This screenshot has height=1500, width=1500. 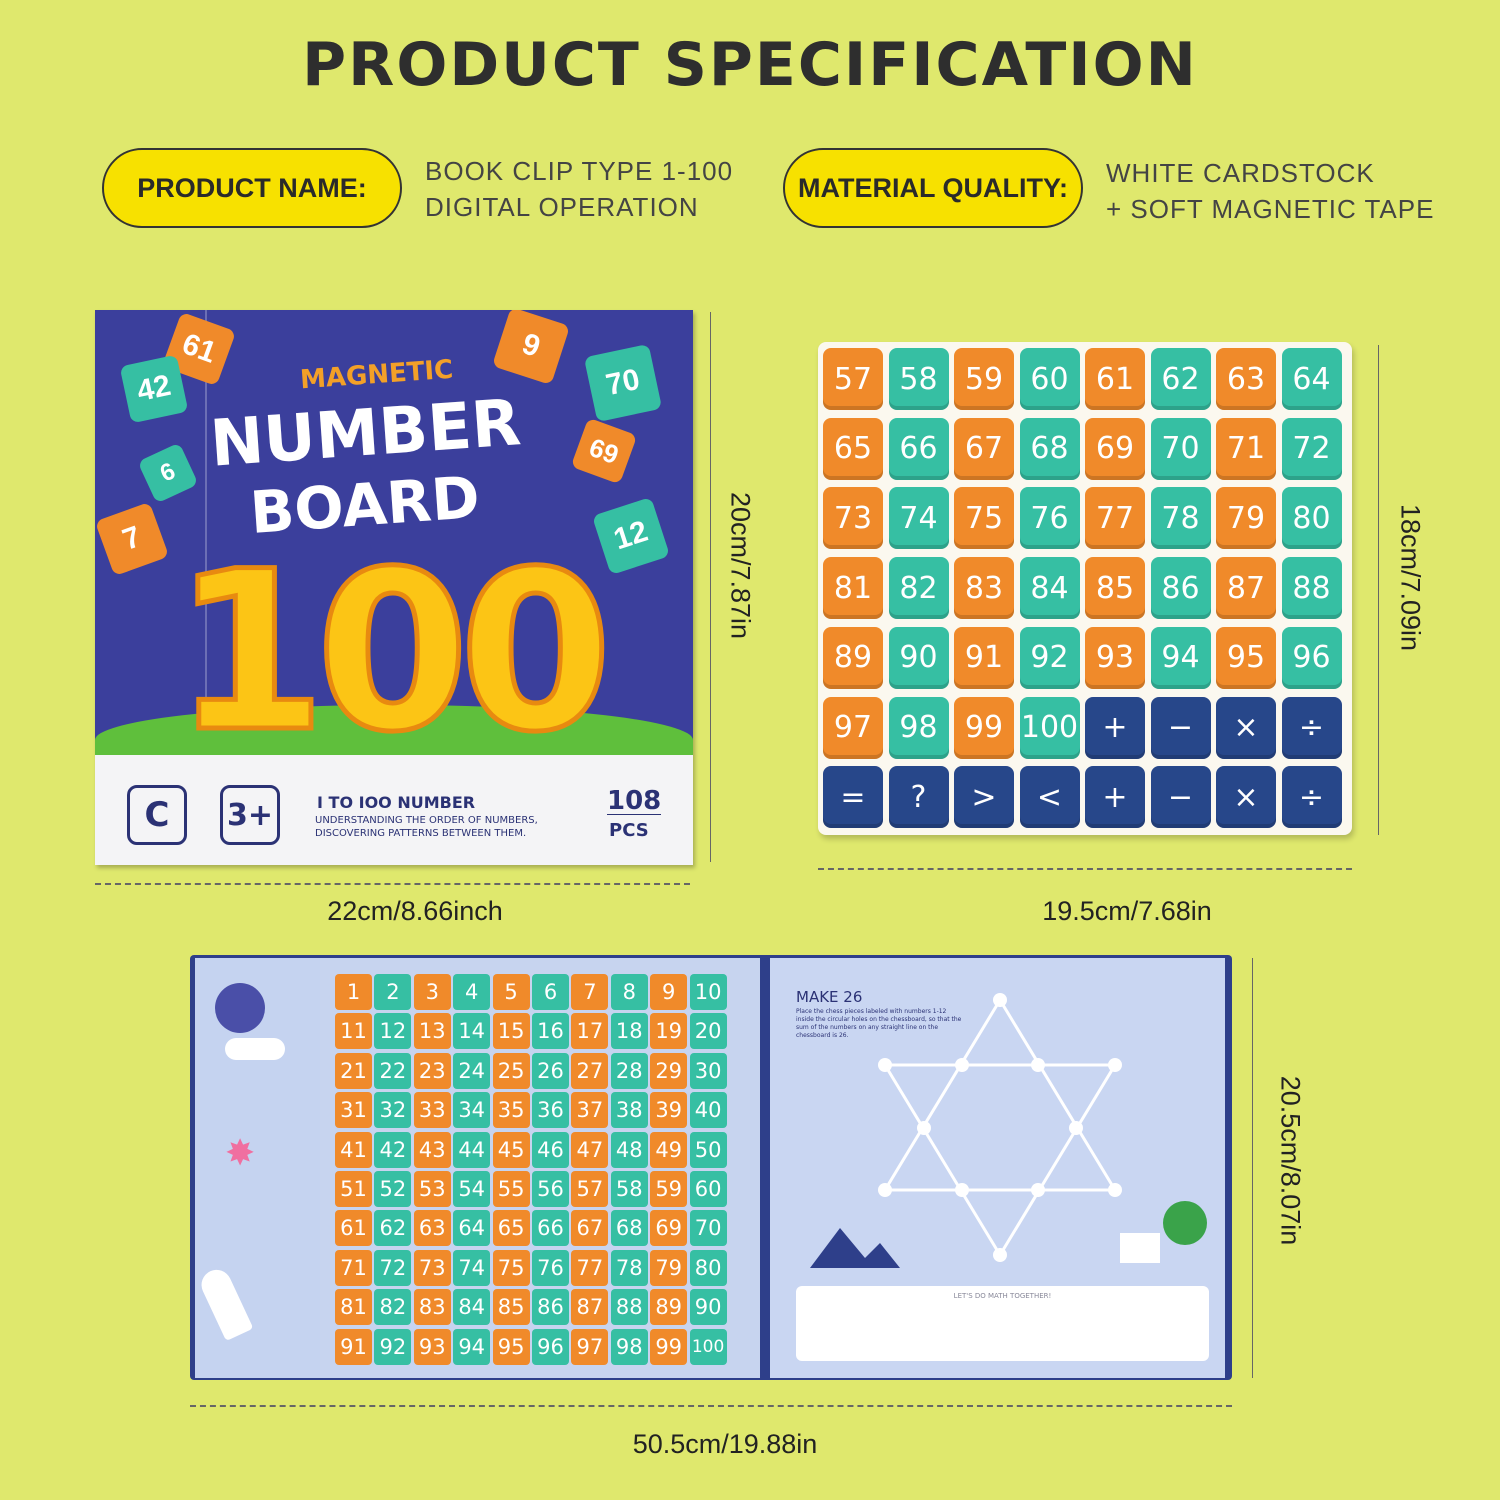 I want to click on grid-tile: 60, so click(x=708, y=1189).